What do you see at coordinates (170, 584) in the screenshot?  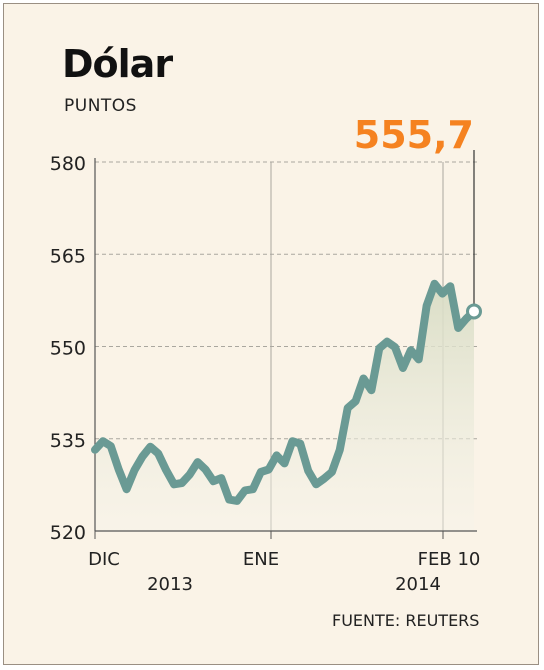 I see `x-year-label: 2013` at bounding box center [170, 584].